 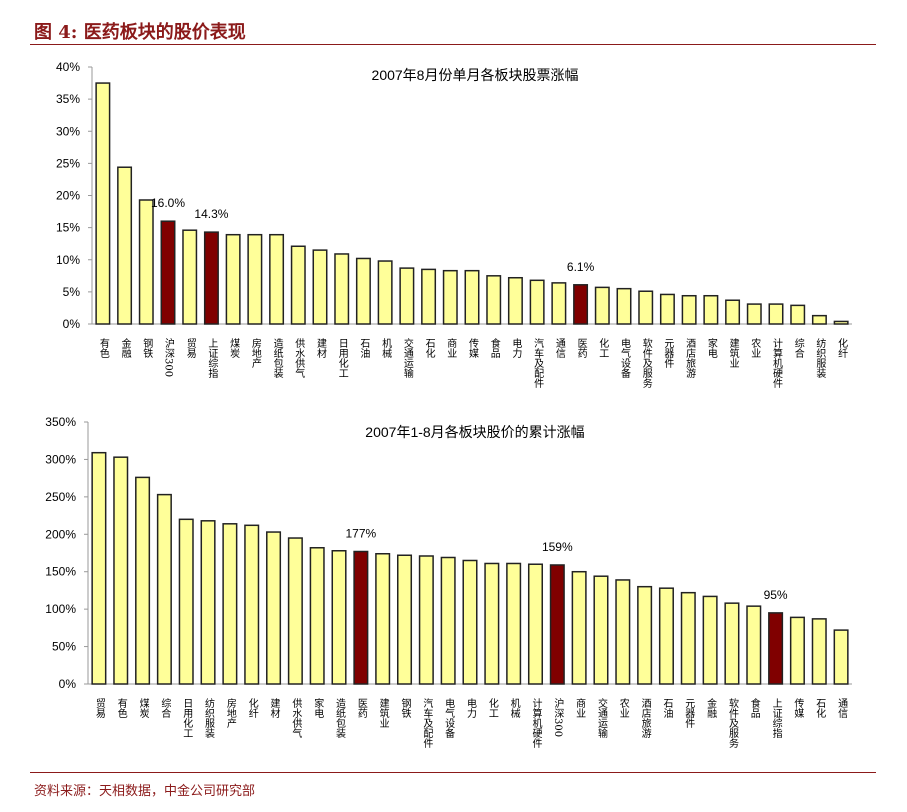 What do you see at coordinates (296, 717) in the screenshot?
I see `category-label: 供水供气` at bounding box center [296, 717].